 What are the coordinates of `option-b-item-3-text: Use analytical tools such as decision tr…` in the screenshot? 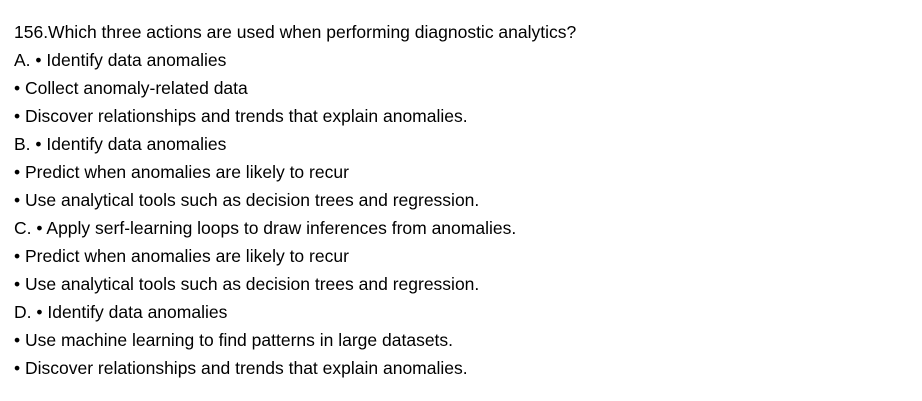 It's located at (252, 200).